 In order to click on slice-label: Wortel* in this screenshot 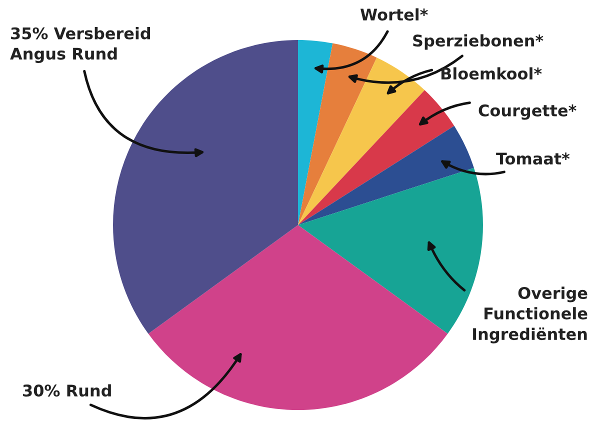, I will do `click(394, 14)`.